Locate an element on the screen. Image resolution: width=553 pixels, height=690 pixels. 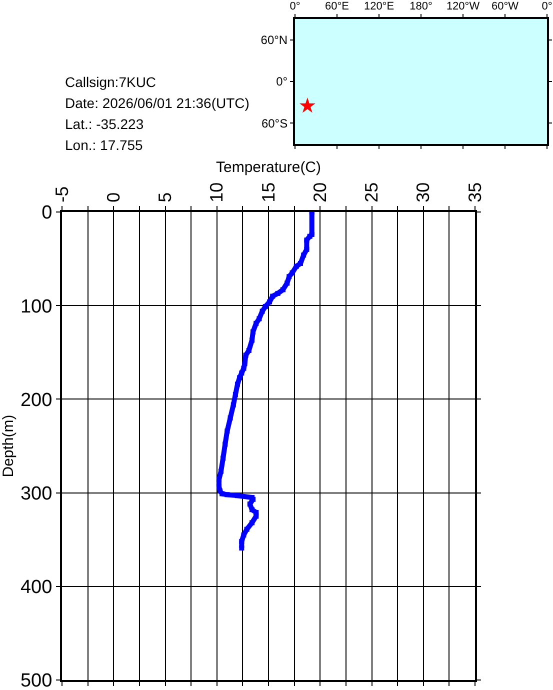
x-tick-label: 20 is located at coordinates (320, 192).